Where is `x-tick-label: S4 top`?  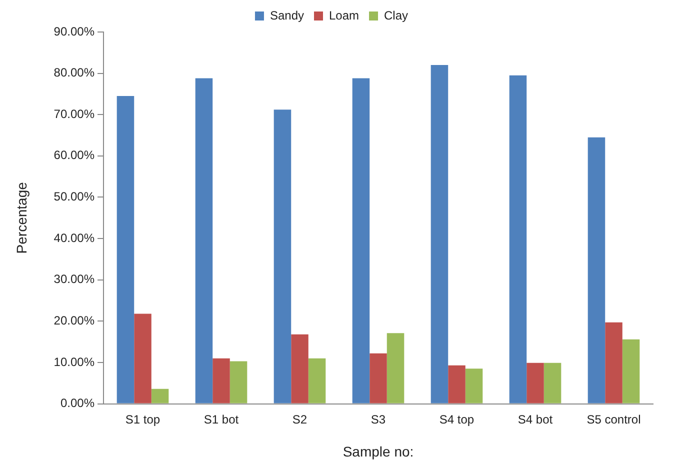
x-tick-label: S4 top is located at coordinates (456, 419).